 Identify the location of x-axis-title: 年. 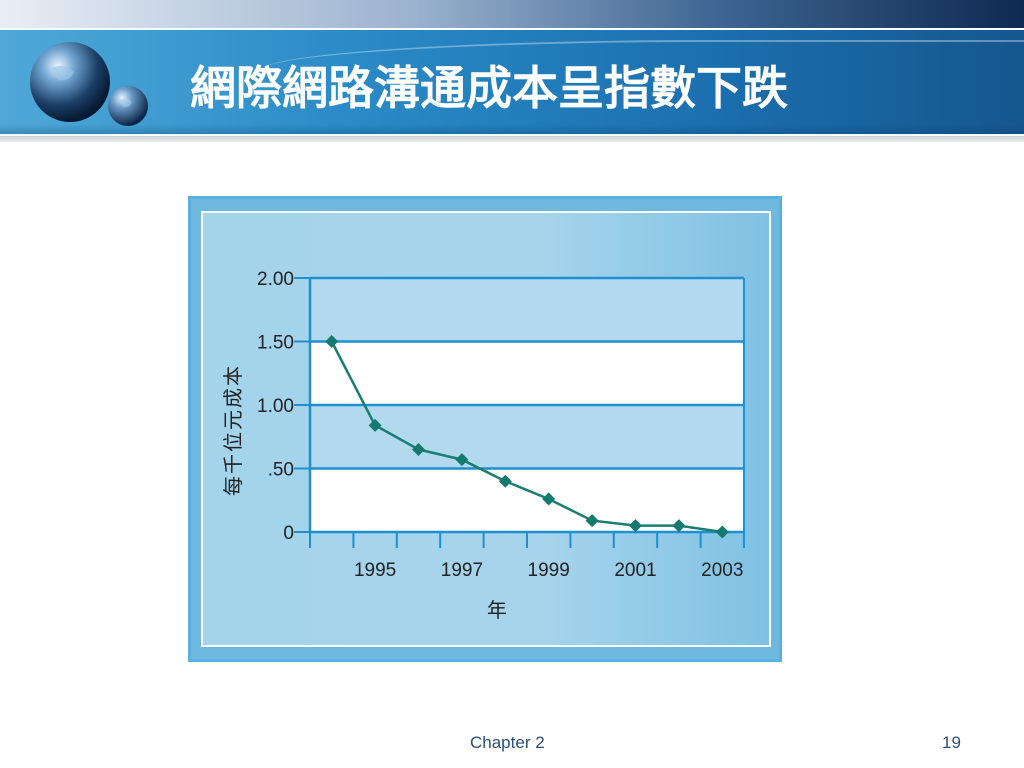
(497, 610).